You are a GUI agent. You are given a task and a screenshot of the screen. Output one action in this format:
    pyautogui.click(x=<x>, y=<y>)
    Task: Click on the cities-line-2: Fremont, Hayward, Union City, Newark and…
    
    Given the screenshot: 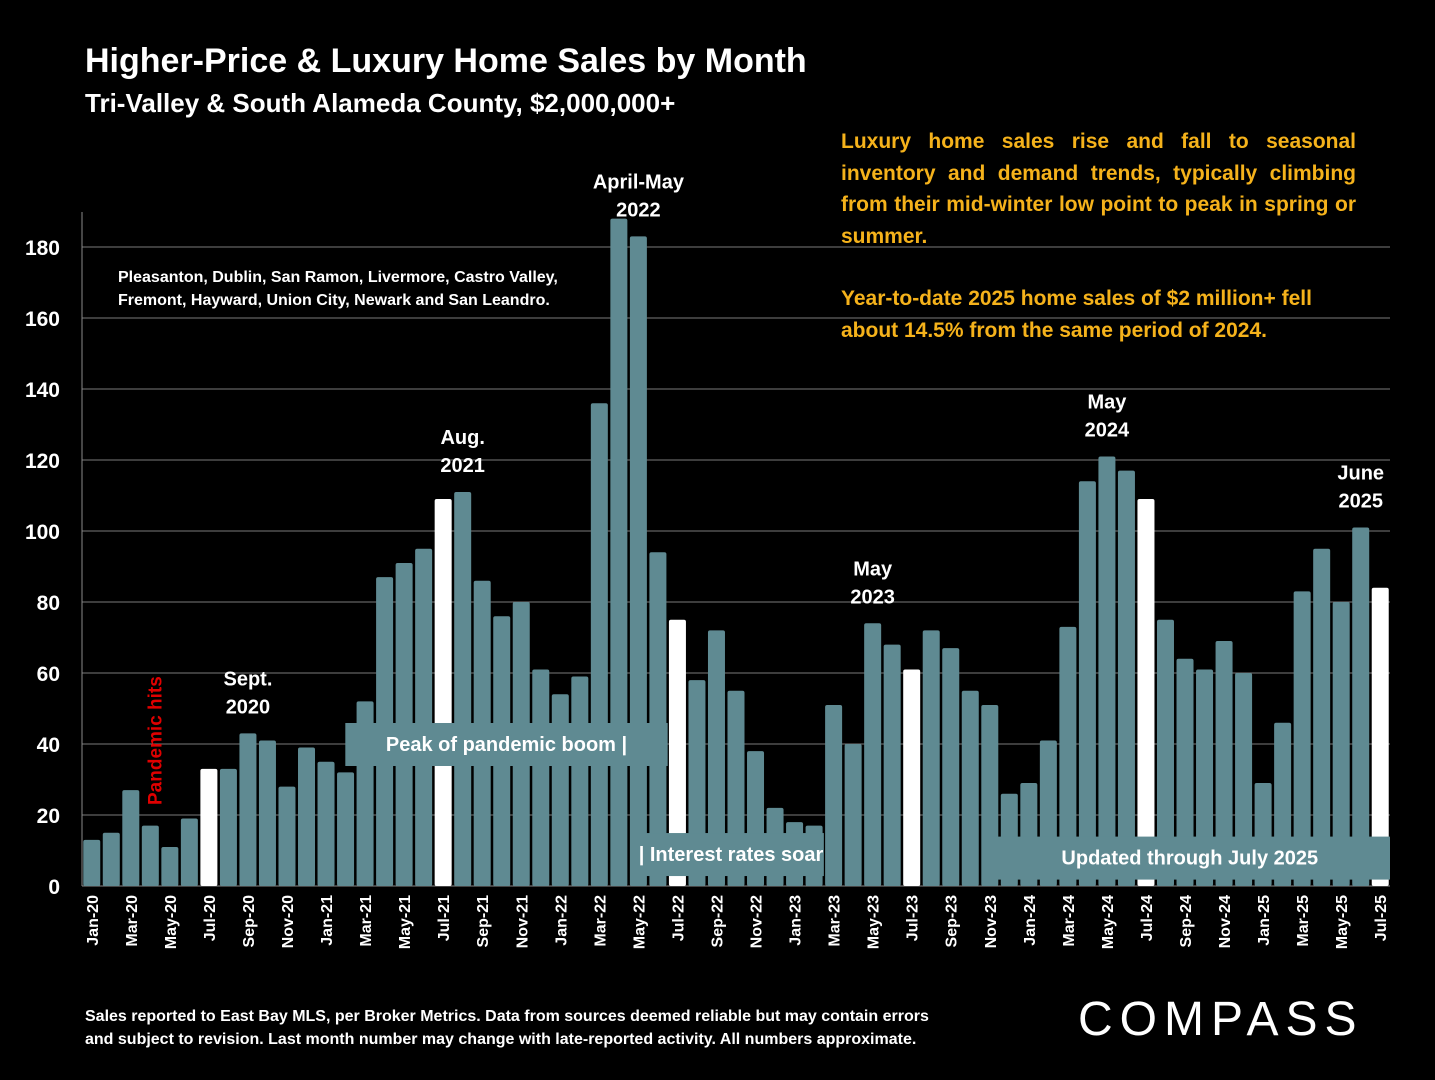 What is the action you would take?
    pyautogui.click(x=334, y=300)
    